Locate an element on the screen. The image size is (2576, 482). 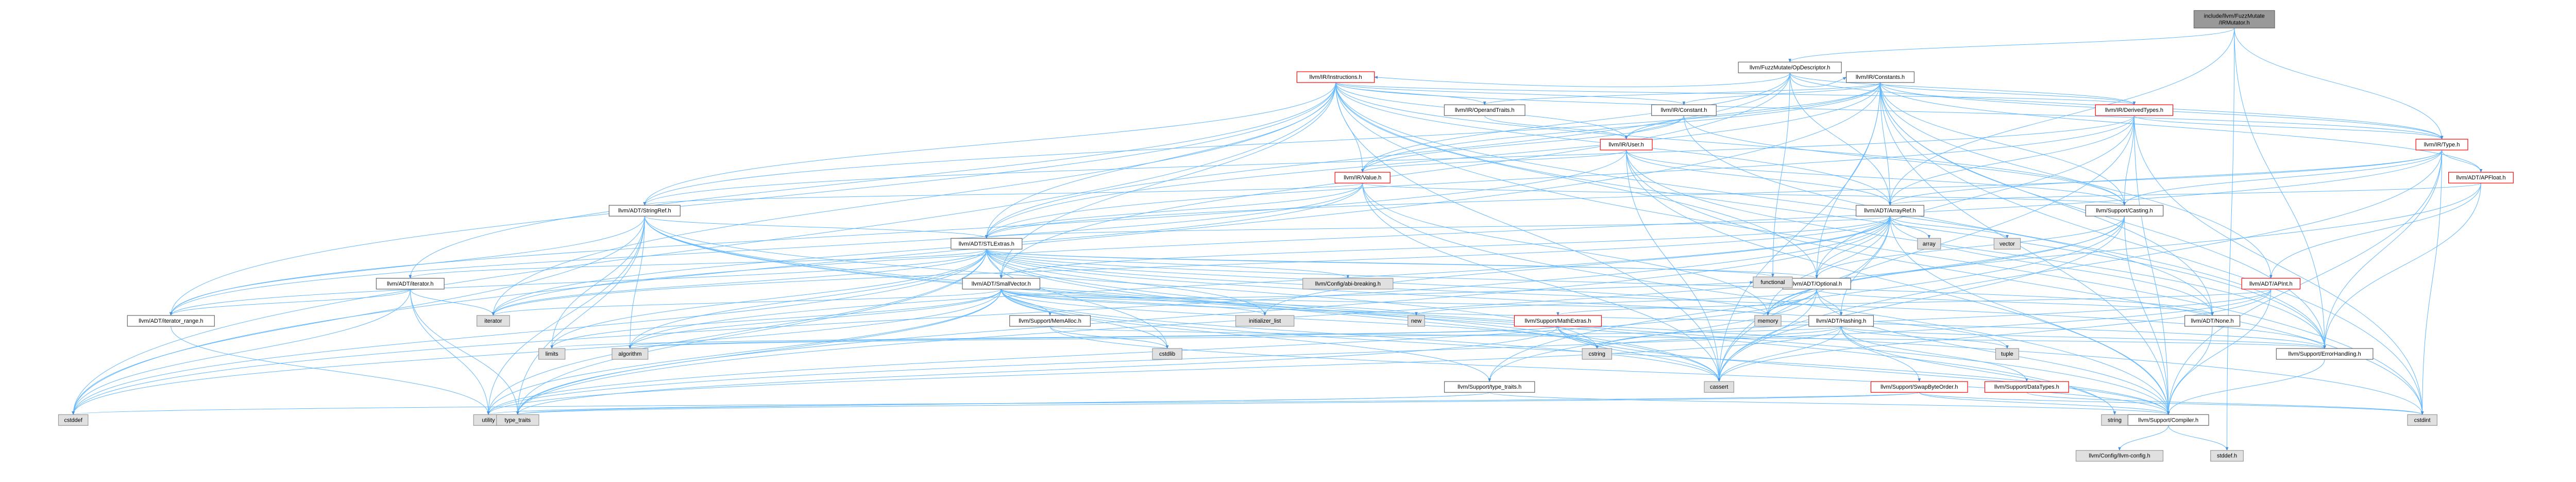
node-label: llvm/FuzzMutate/OpDescriptor.h is located at coordinates (1790, 67).